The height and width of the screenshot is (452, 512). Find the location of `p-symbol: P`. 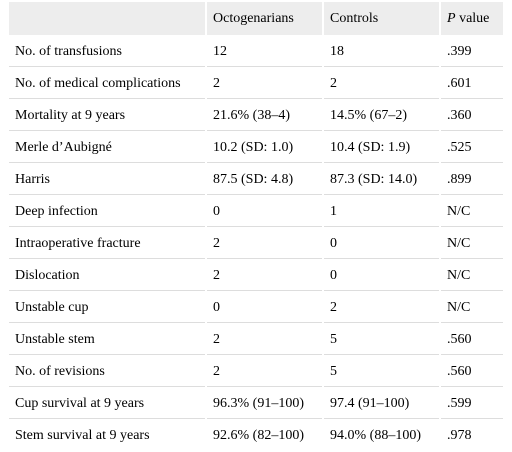

p-symbol: P is located at coordinates (451, 18).